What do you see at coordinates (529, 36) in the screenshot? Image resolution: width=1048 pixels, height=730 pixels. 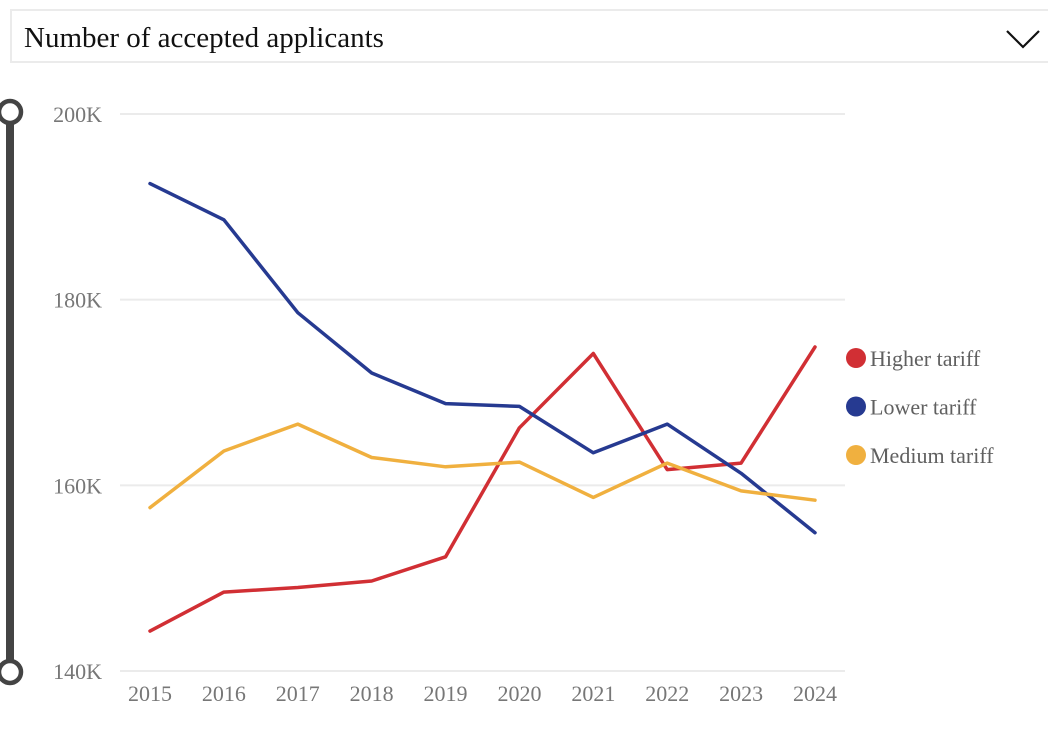 I see `metric-dropdown: Number of accepted applicants` at bounding box center [529, 36].